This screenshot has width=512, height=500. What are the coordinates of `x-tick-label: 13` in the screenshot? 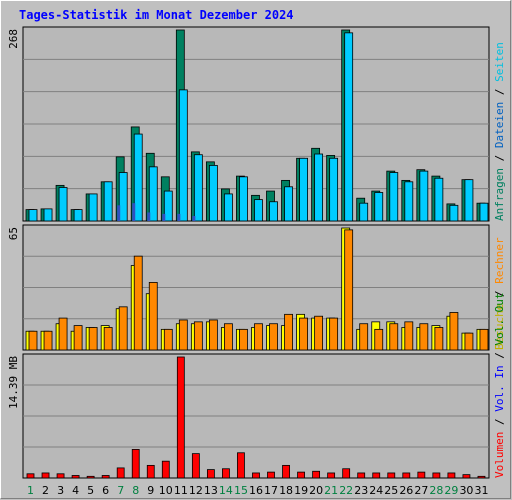 It's located at (211, 490).